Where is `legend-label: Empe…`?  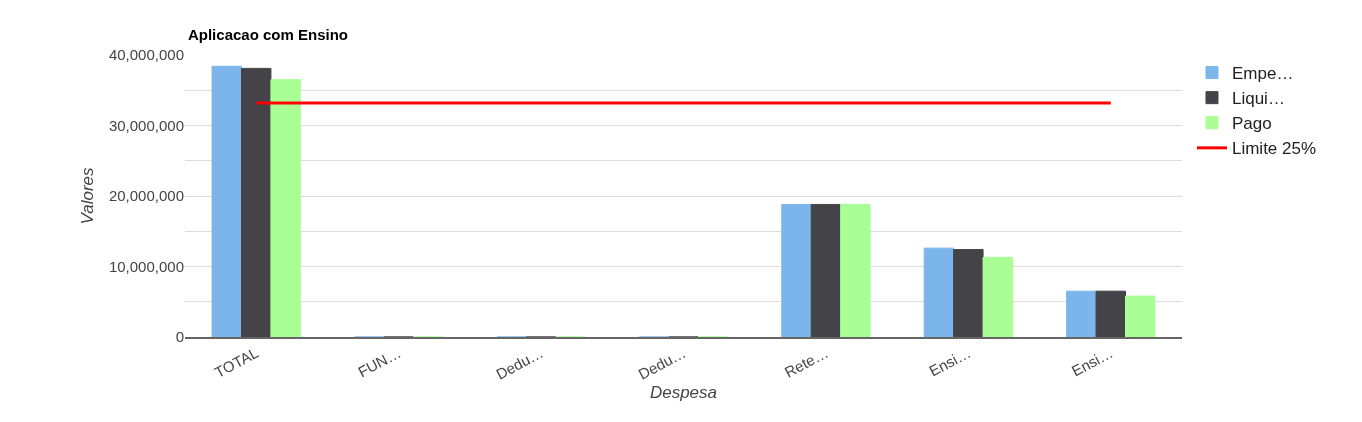
legend-label: Empe… is located at coordinates (1262, 74).